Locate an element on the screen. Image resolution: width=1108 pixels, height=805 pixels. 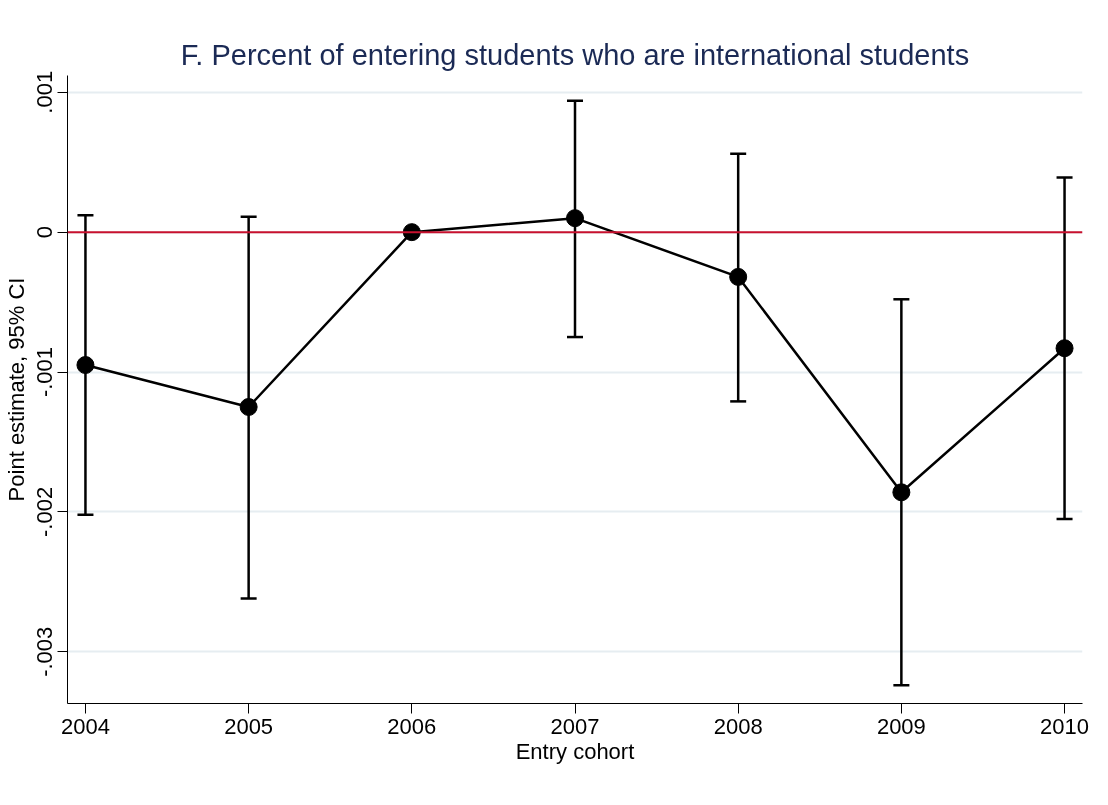
x-tick-label: 2005 is located at coordinates (249, 726).